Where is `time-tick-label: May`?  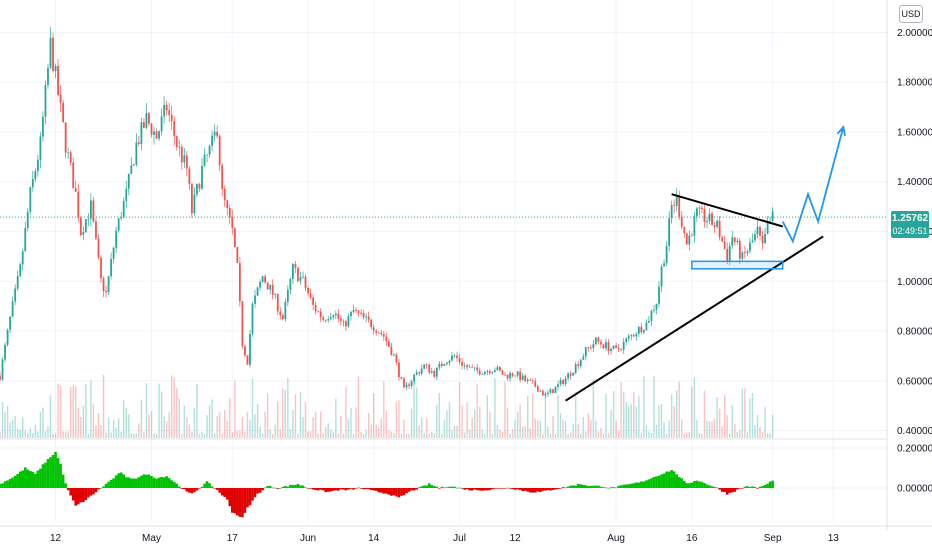 time-tick-label: May is located at coordinates (151, 538).